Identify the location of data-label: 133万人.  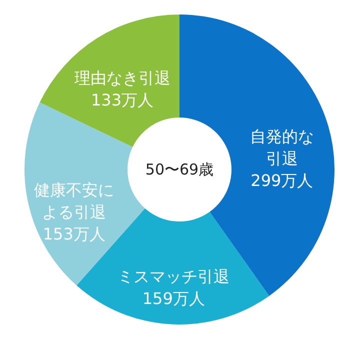
(122, 100).